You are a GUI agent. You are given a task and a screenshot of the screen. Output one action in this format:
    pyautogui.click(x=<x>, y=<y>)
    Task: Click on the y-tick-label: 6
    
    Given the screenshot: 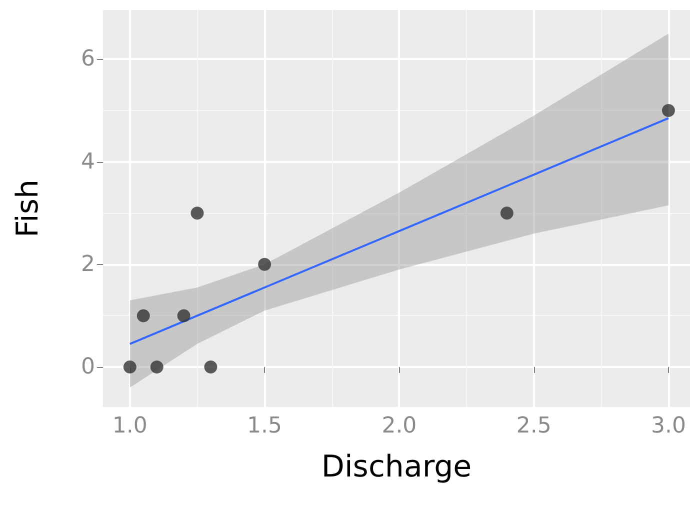 What is the action you would take?
    pyautogui.click(x=88, y=59)
    